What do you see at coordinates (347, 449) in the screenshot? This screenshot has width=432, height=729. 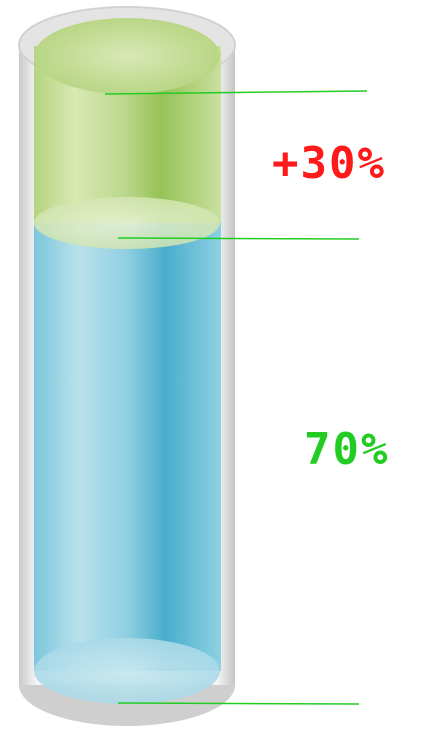 I see `base-percent-label: 70%` at bounding box center [347, 449].